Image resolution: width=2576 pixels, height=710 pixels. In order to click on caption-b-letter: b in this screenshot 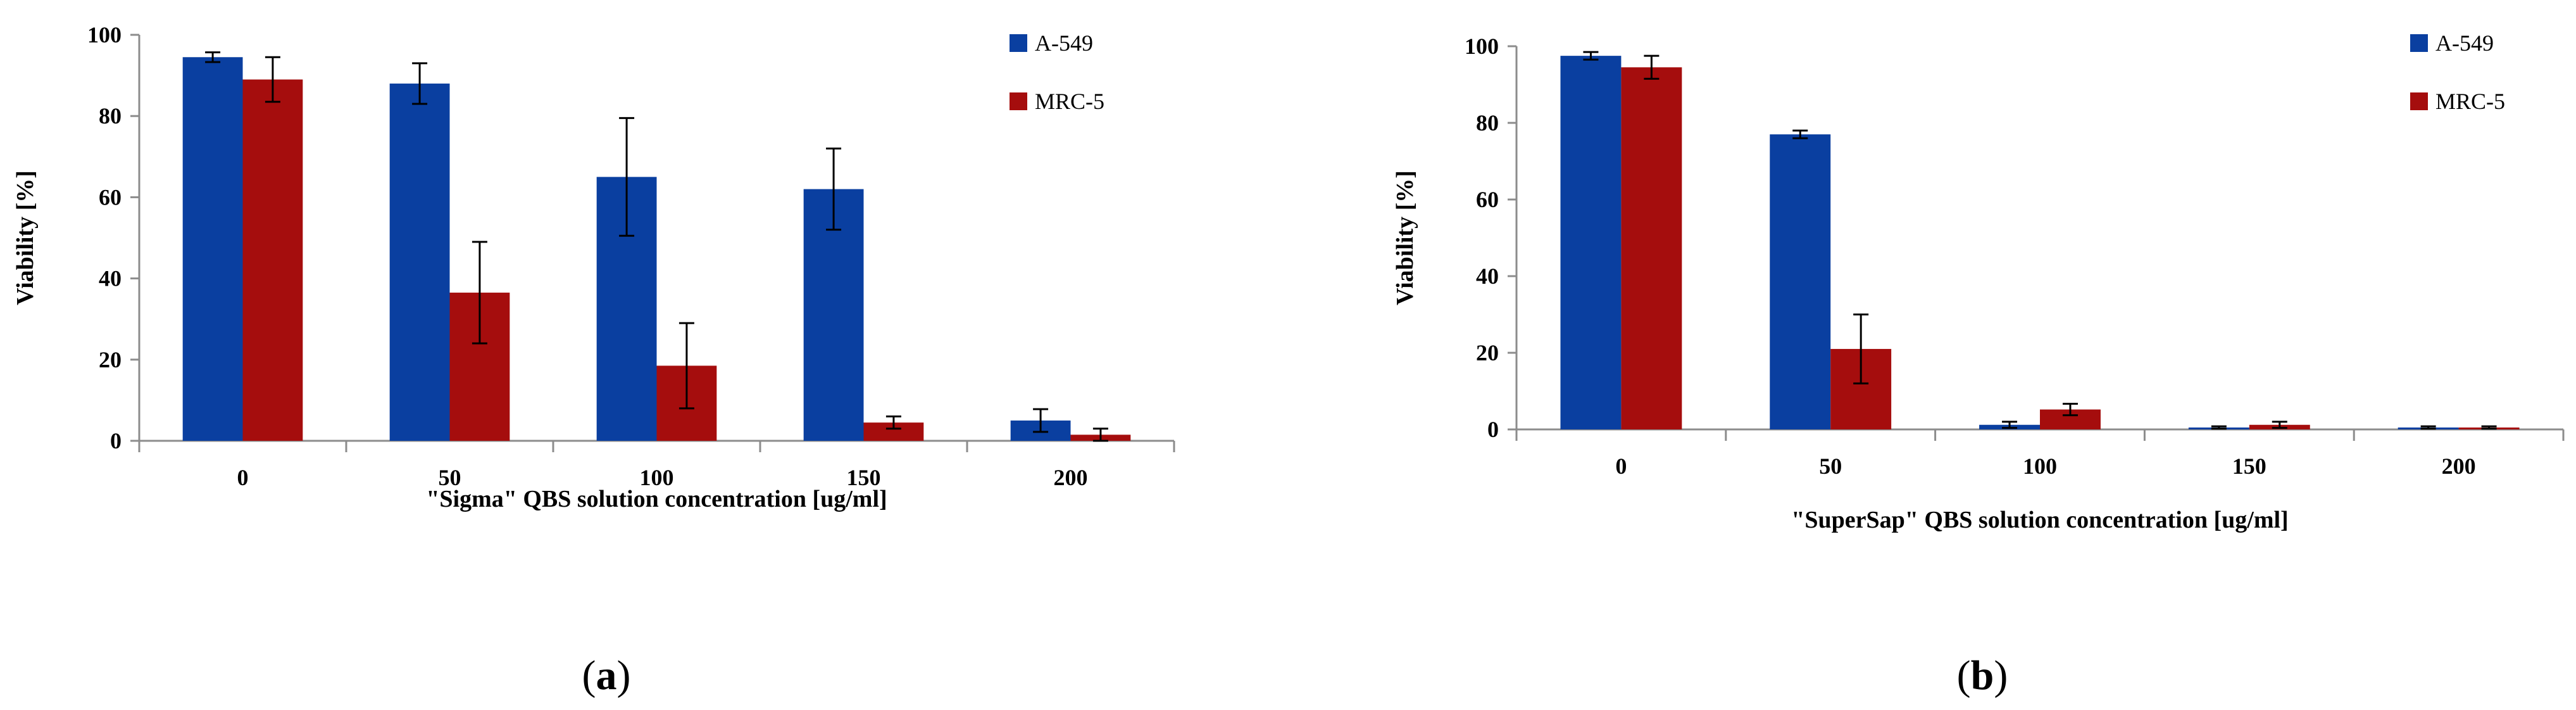, I will do `click(1982, 675)`.